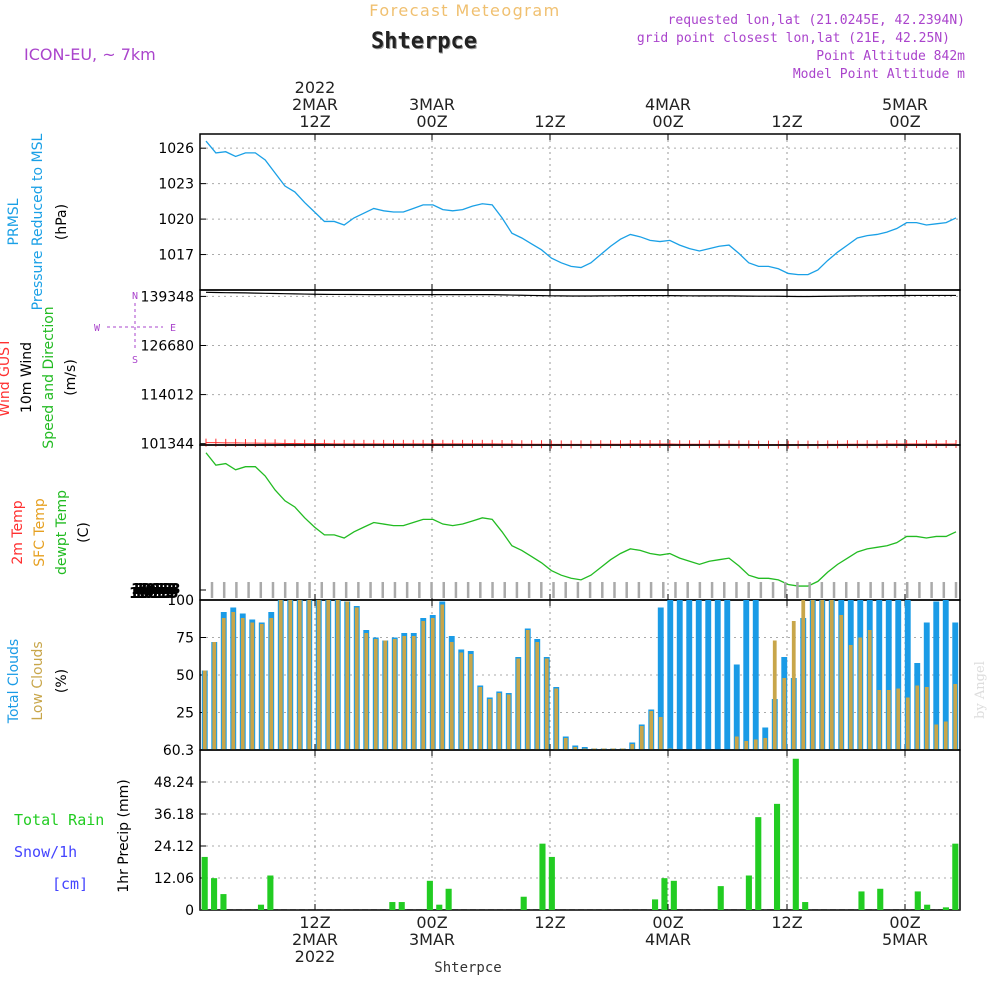 The height and width of the screenshot is (1000, 1000). What do you see at coordinates (84, 532) in the screenshot?
I see `panel-ylabel: (C)` at bounding box center [84, 532].